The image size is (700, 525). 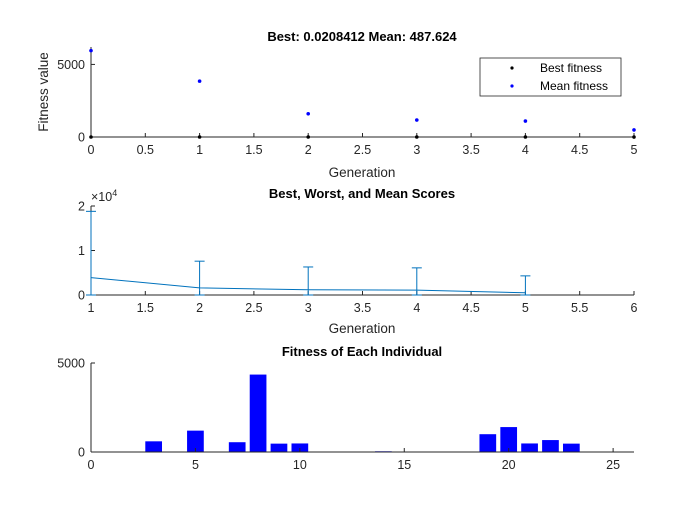 I want to click on legend-marker-mean, so click(x=512, y=86).